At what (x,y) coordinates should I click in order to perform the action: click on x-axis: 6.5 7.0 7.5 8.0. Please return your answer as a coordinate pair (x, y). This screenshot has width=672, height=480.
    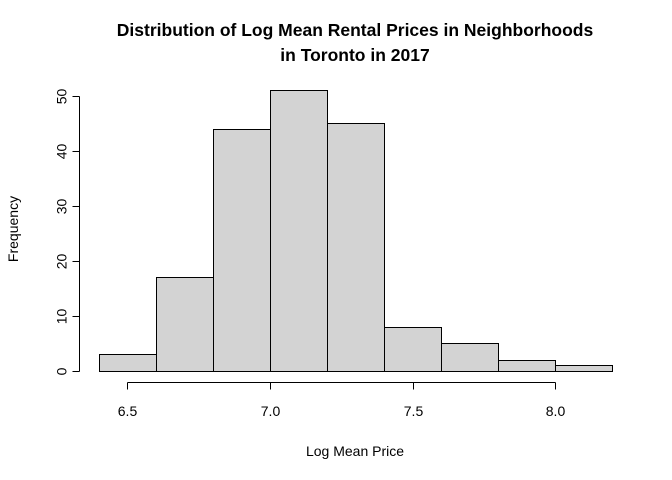
    Looking at the image, I should click on (342, 400).